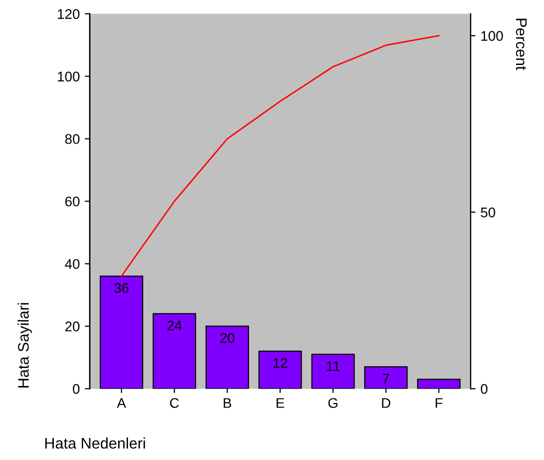  What do you see at coordinates (484, 389) in the screenshot?
I see `y2-tick-label: 0` at bounding box center [484, 389].